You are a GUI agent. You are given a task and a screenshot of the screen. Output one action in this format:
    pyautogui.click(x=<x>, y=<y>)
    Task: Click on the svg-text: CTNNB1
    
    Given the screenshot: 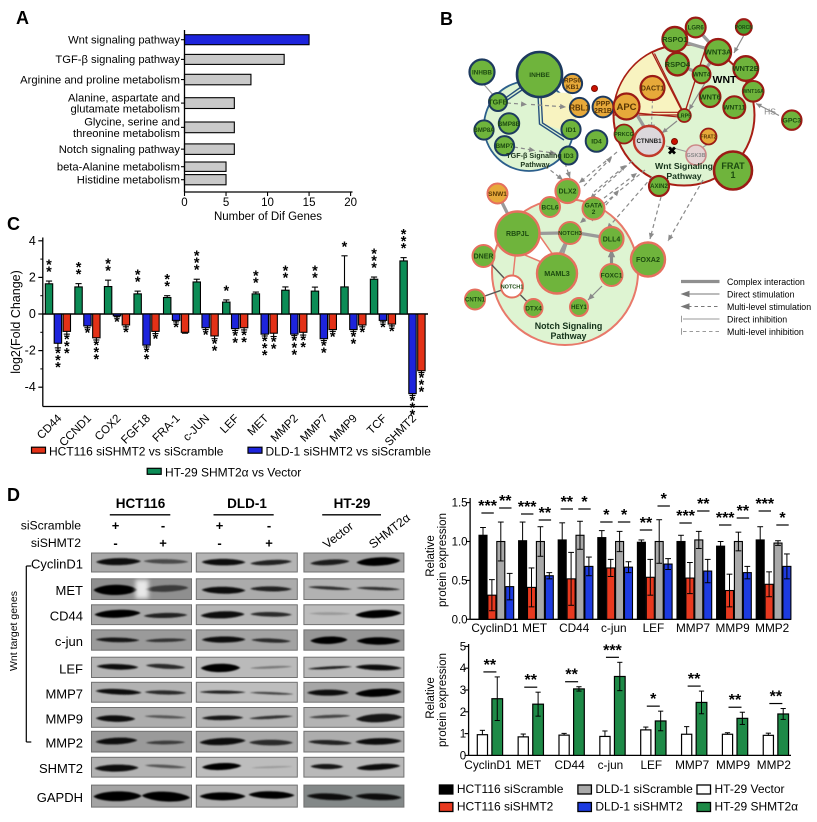 What is the action you would take?
    pyautogui.click(x=649, y=141)
    